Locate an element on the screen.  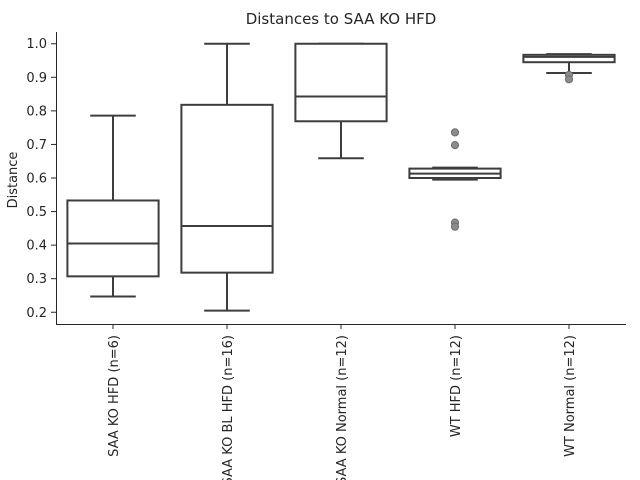
y-tick-label: 0.9 is located at coordinates (36, 78).